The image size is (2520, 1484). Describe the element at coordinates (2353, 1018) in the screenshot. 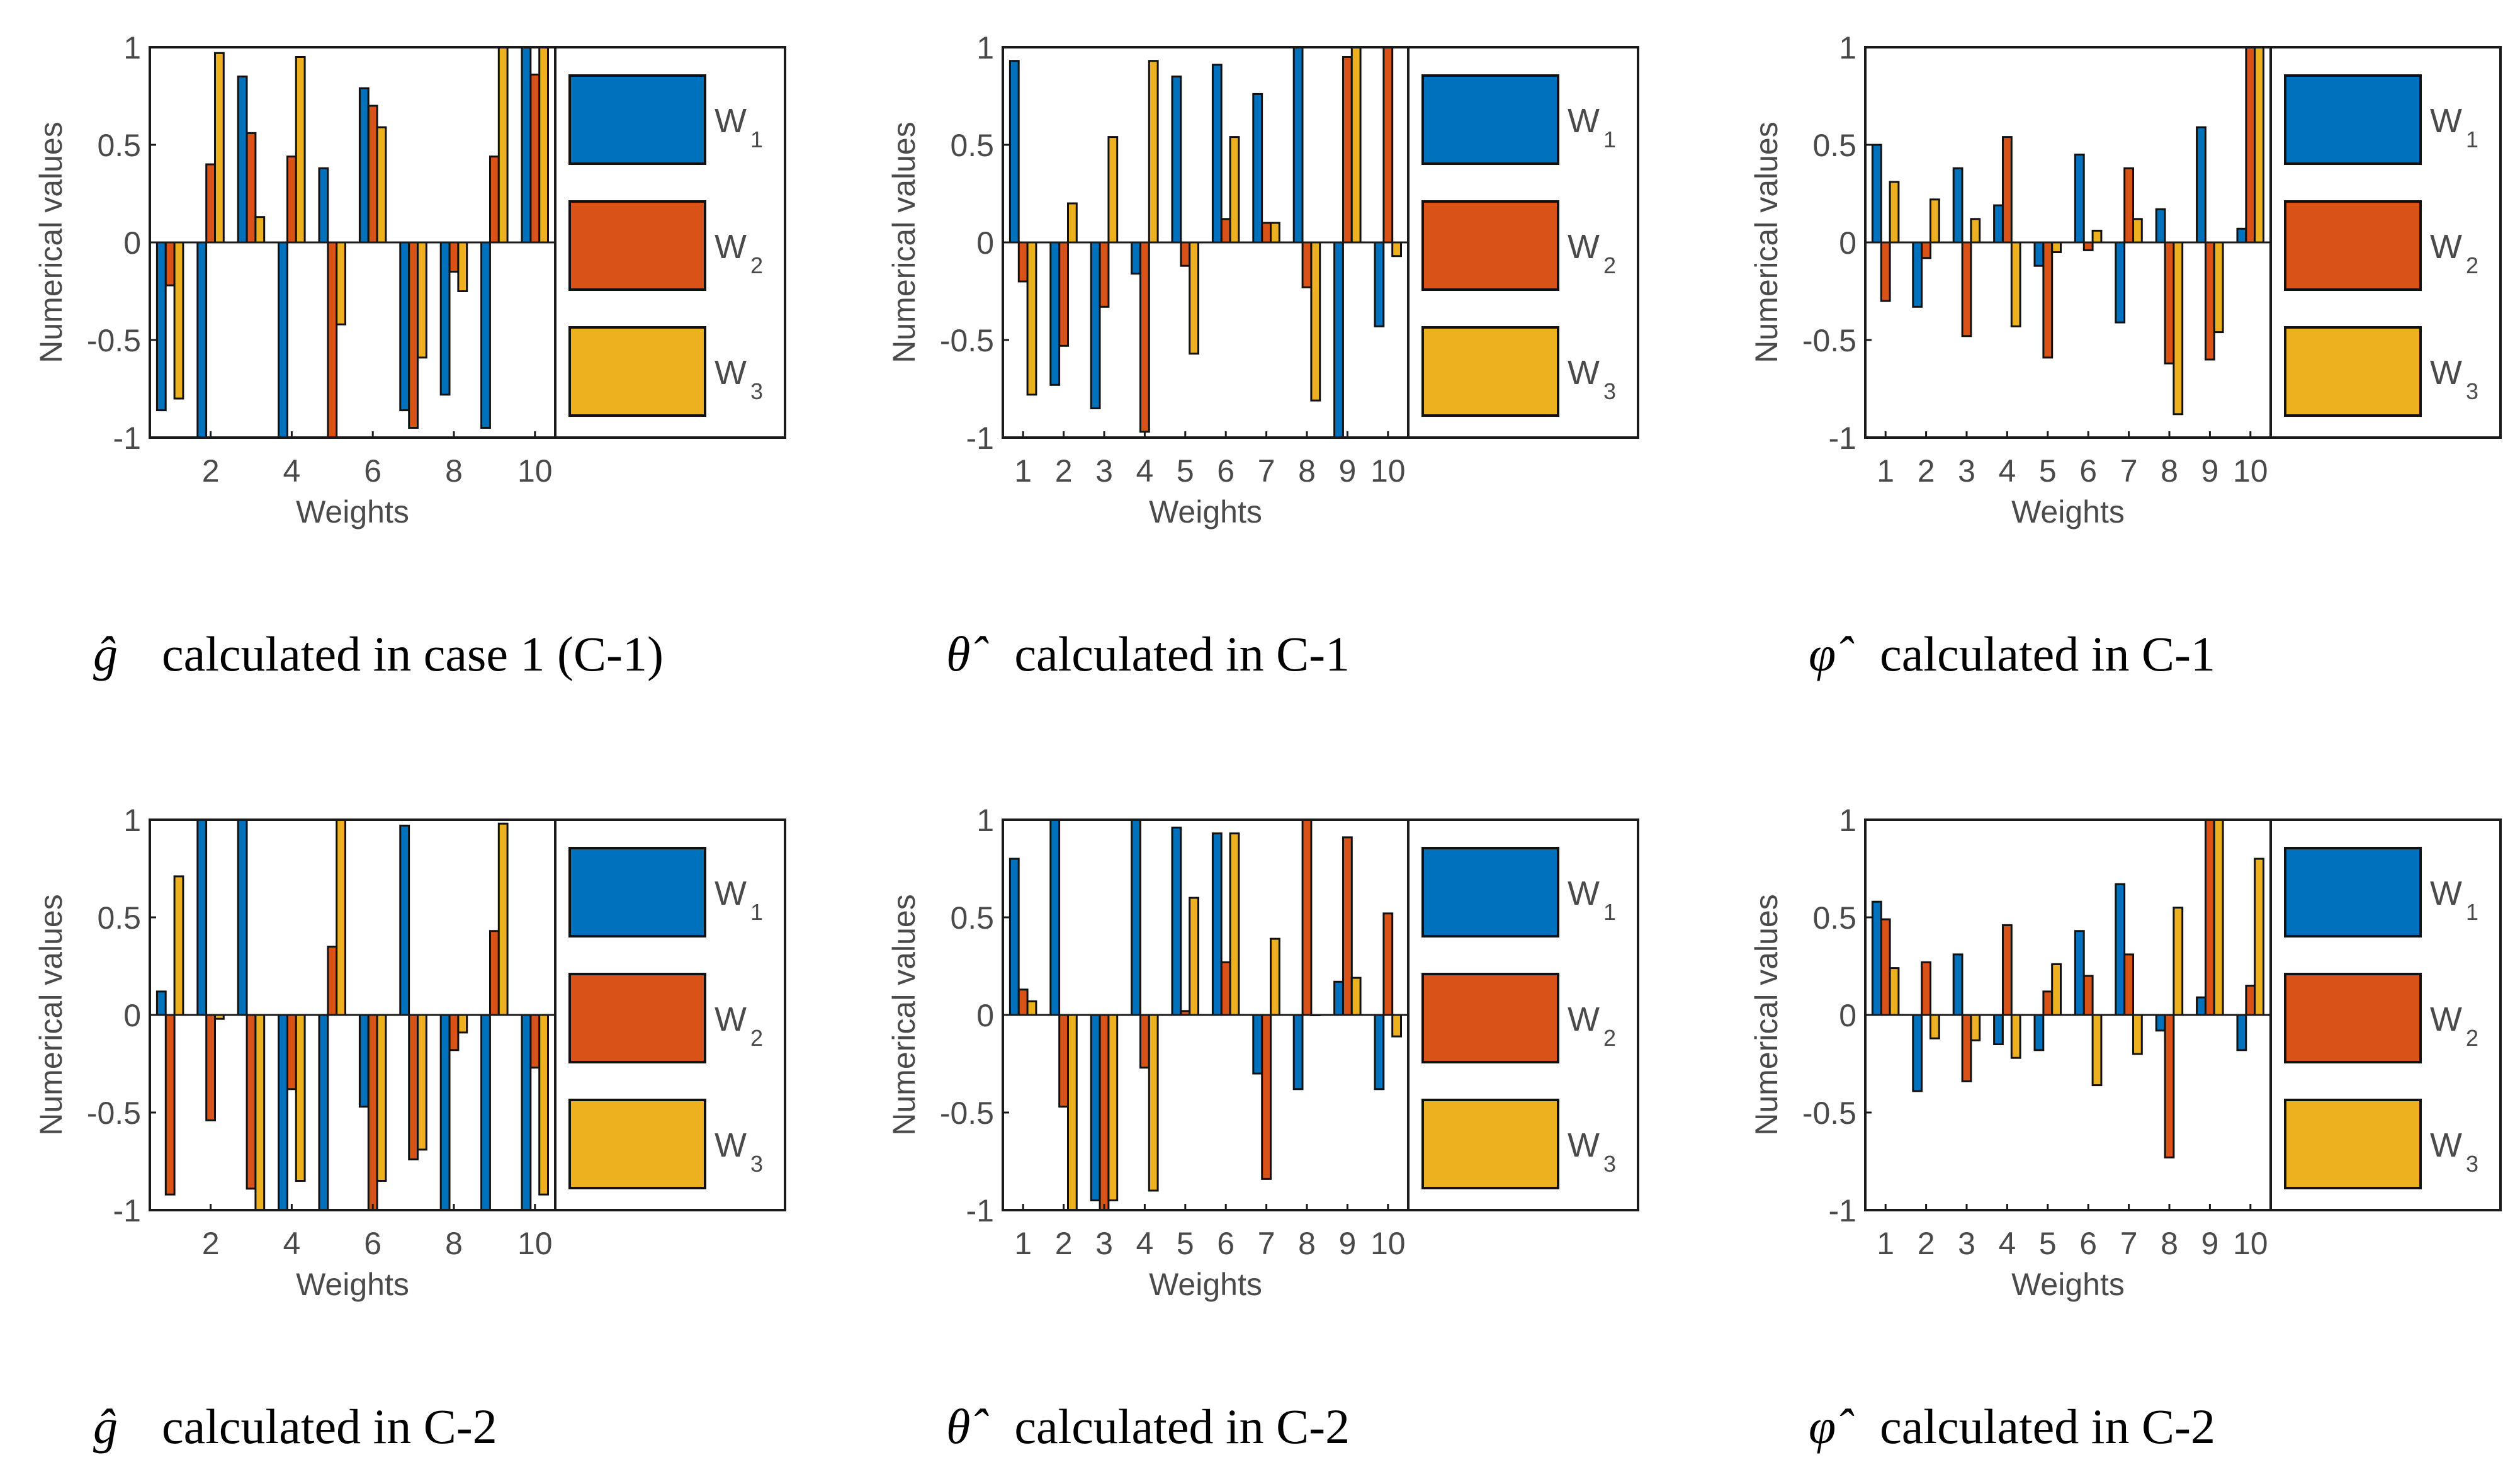

I see `legend-swatch-w2` at that location.